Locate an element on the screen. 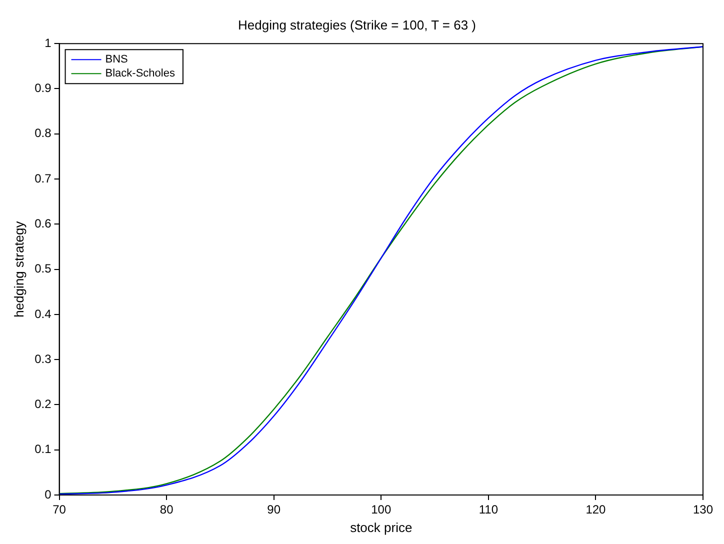 The width and height of the screenshot is (724, 544). legend-label: Black-Scholes is located at coordinates (140, 74).